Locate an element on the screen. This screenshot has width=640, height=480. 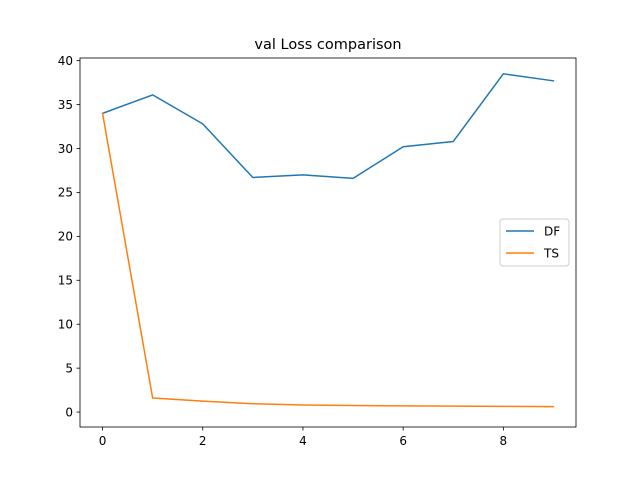
legend-label-ts: TS is located at coordinates (551, 253).